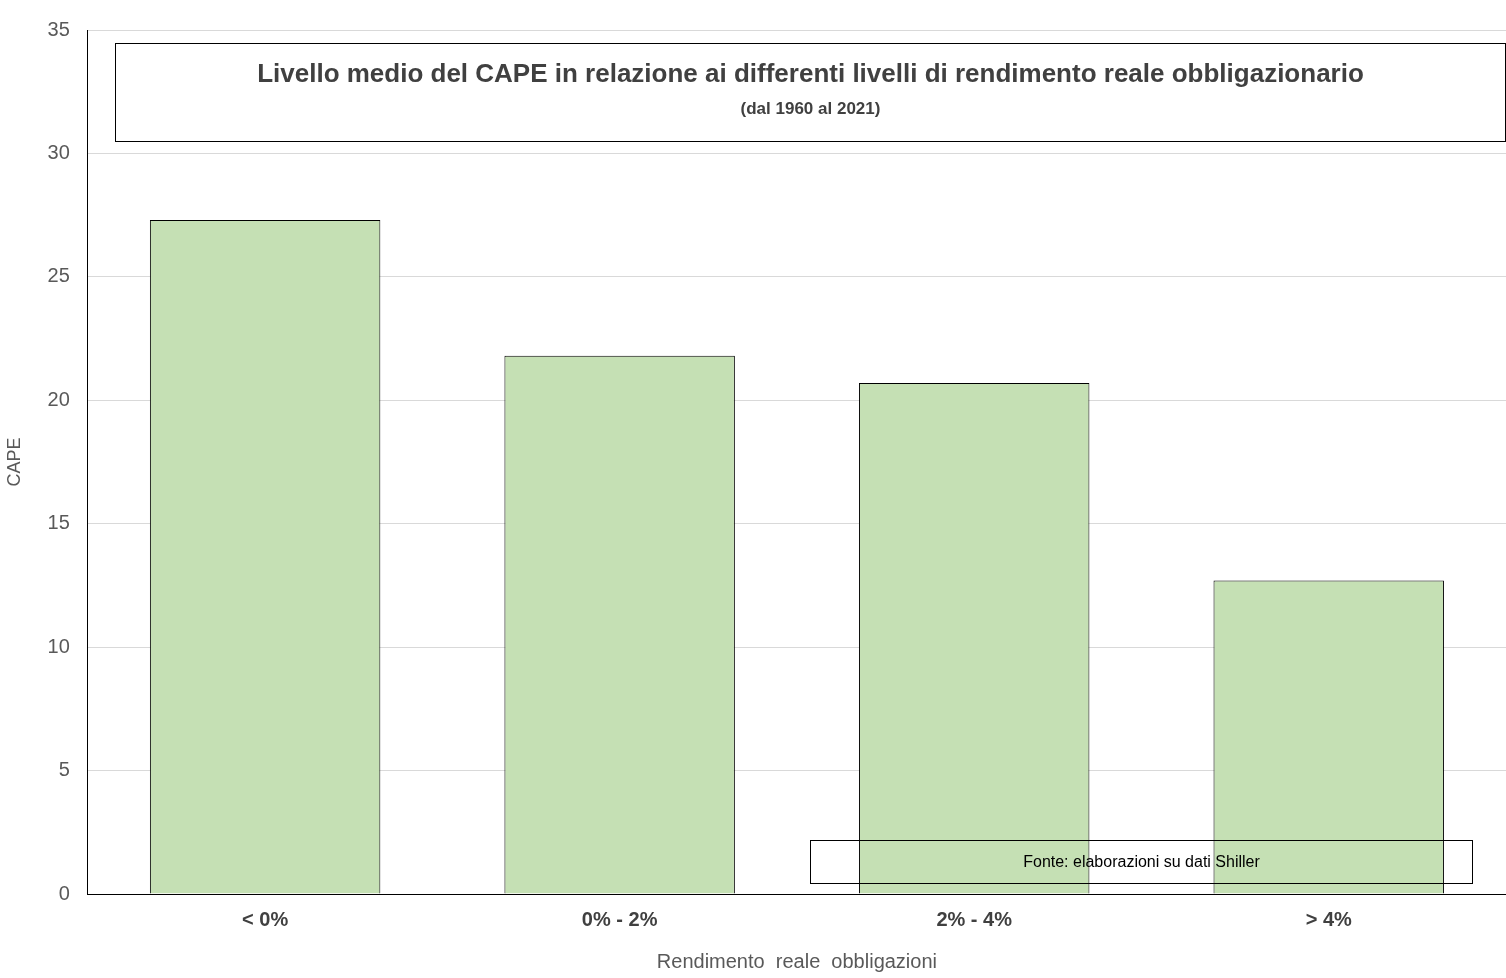 Image resolution: width=1506 pixels, height=978 pixels. Describe the element at coordinates (810, 109) in the screenshot. I see `text: (dal 1960 al 2021)` at that location.